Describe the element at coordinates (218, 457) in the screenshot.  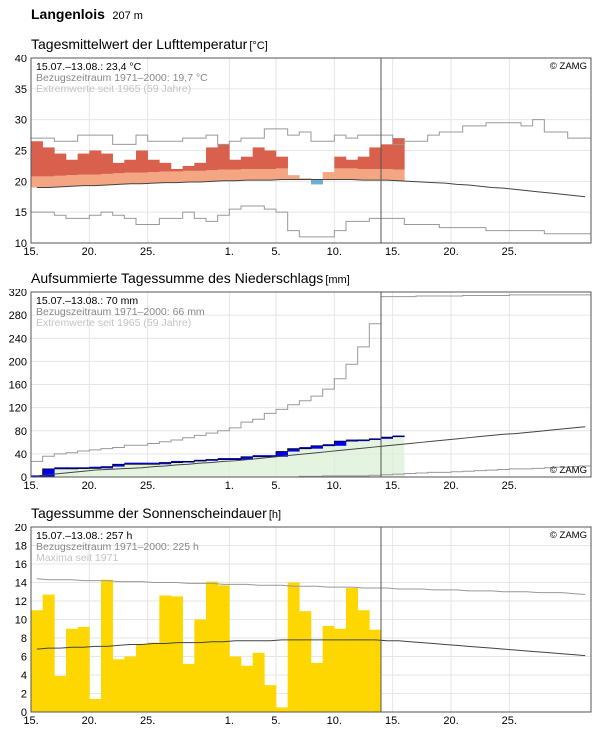
I see `precipitation-observed-line` at that location.